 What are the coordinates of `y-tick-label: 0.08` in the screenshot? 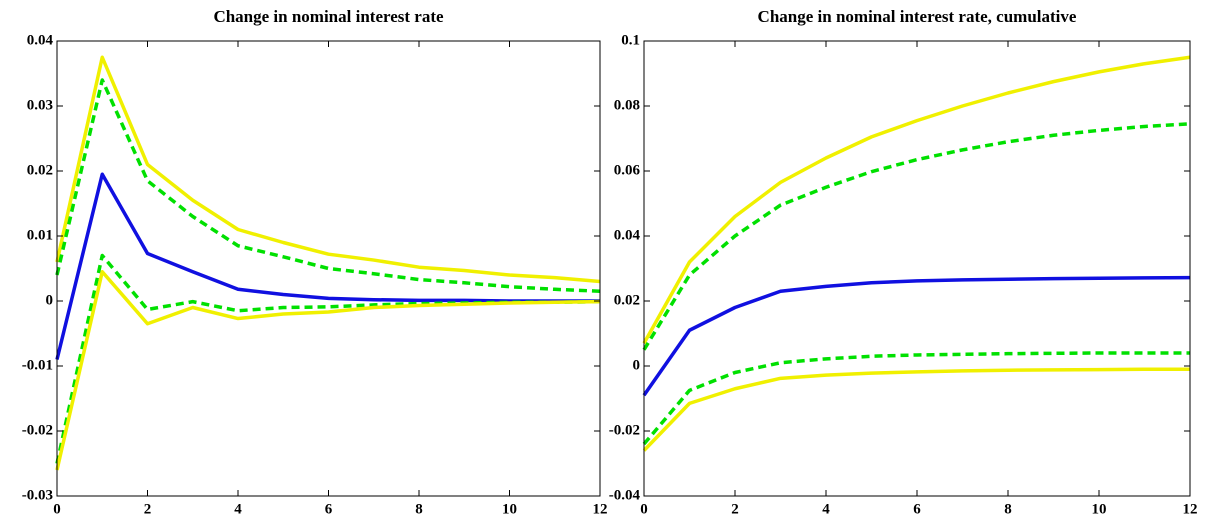 It's located at (627, 105).